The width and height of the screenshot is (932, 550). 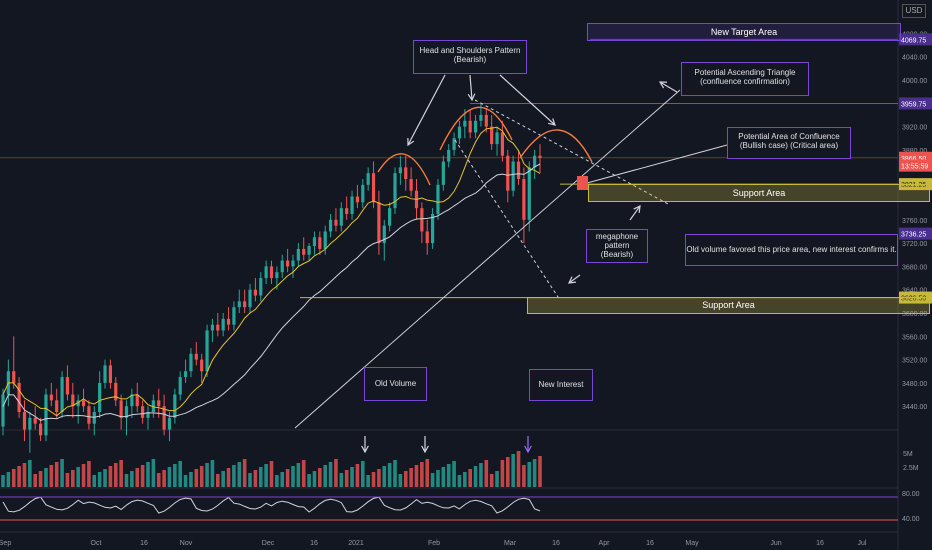 I want to click on volume-tick: 2.5M, so click(x=911, y=468).